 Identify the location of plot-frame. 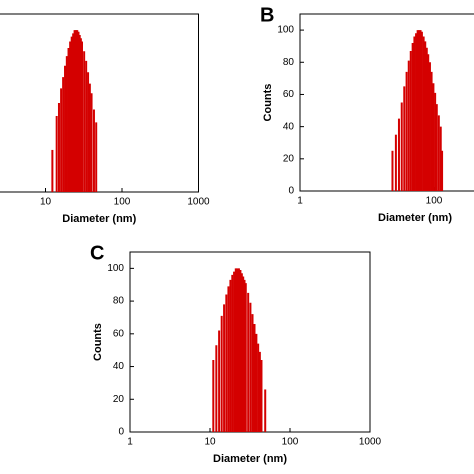
(386, 102).